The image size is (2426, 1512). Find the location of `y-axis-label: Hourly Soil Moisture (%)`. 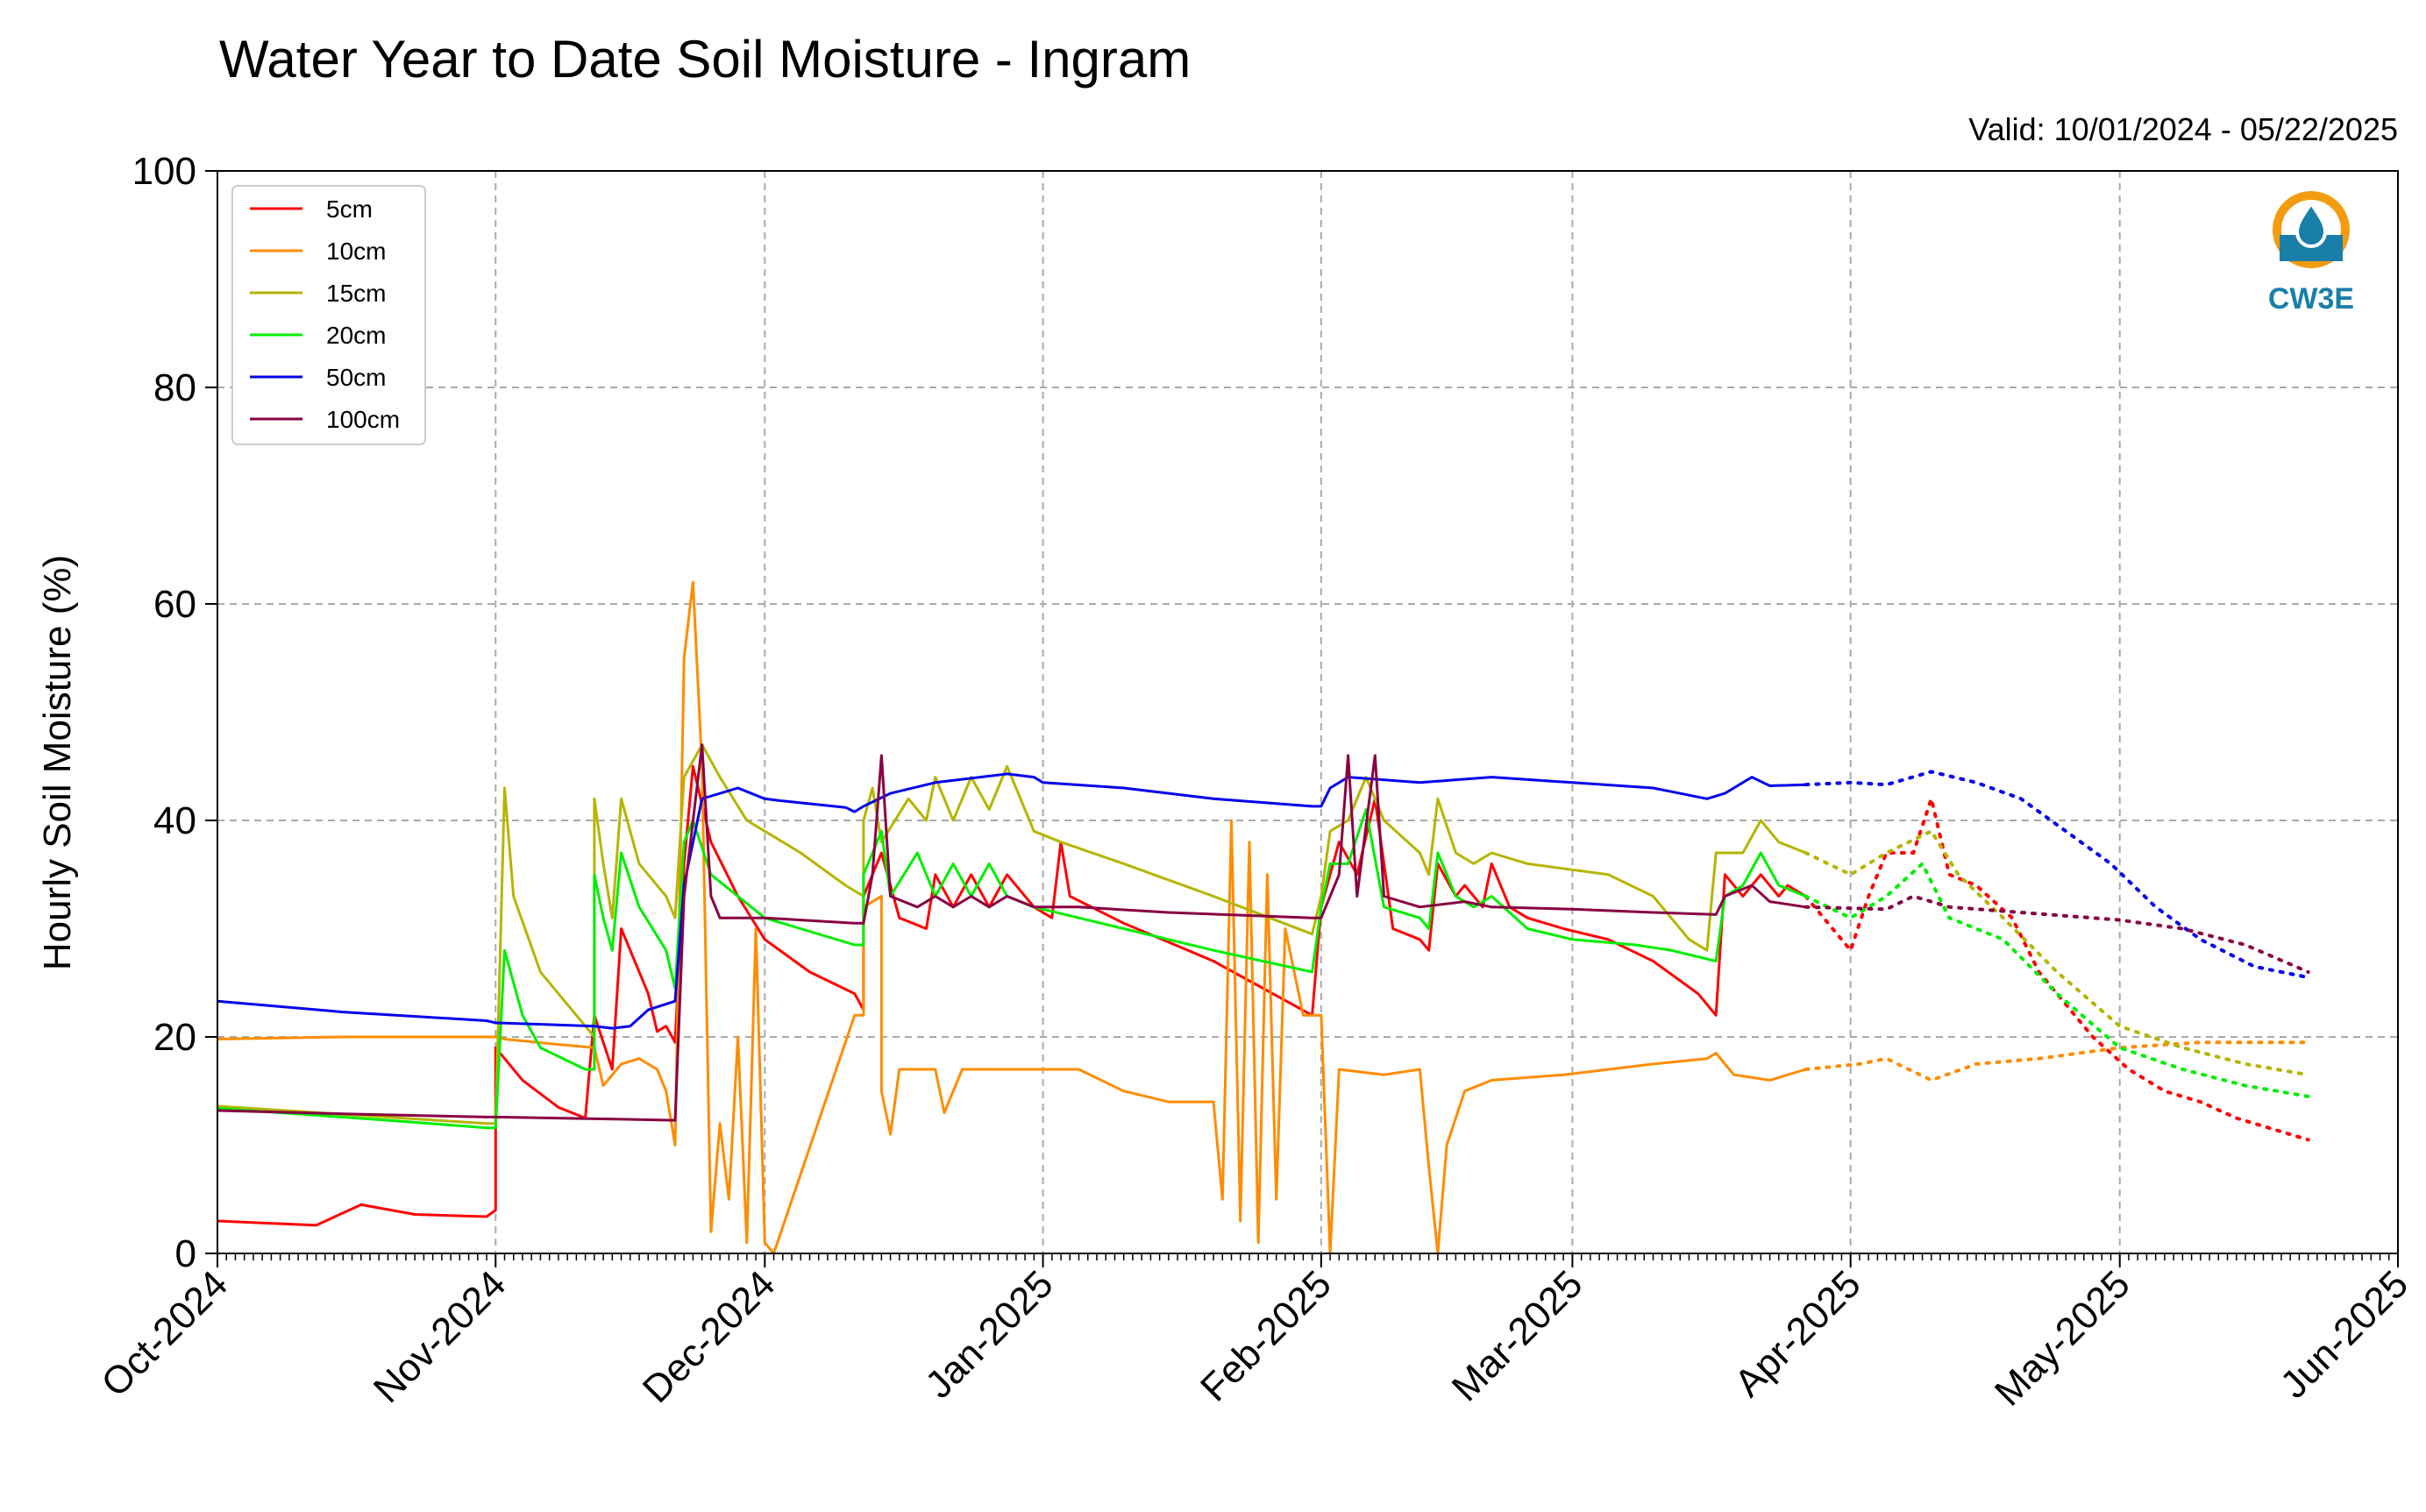

y-axis-label: Hourly Soil Moisture (%) is located at coordinates (57, 762).